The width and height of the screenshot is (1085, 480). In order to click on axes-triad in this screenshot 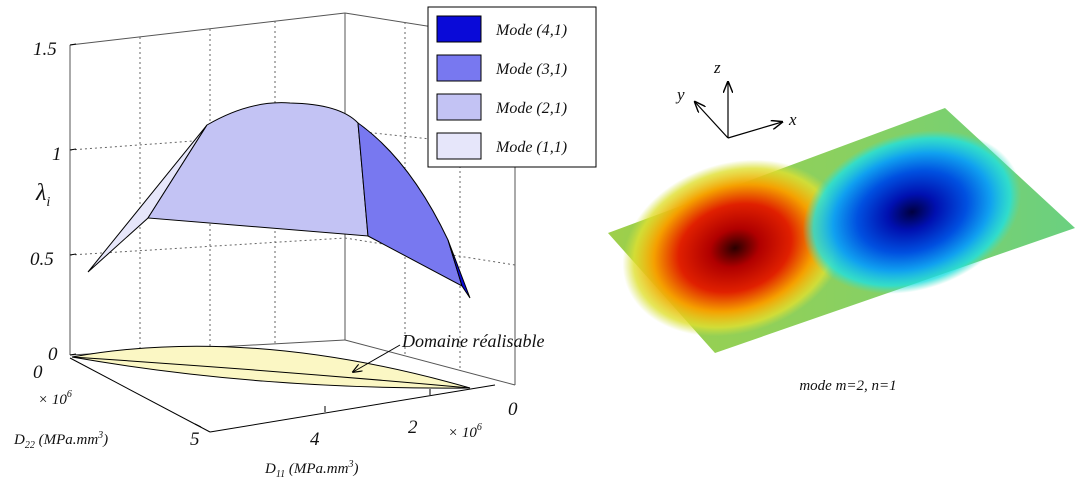, I will do `click(738, 110)`.